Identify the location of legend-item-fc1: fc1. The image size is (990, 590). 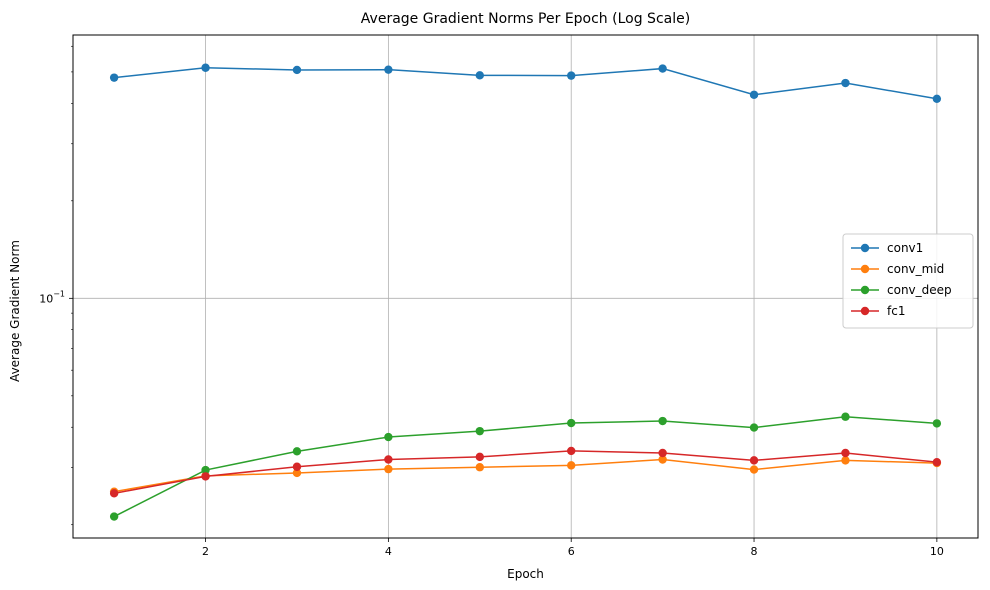
(878, 311).